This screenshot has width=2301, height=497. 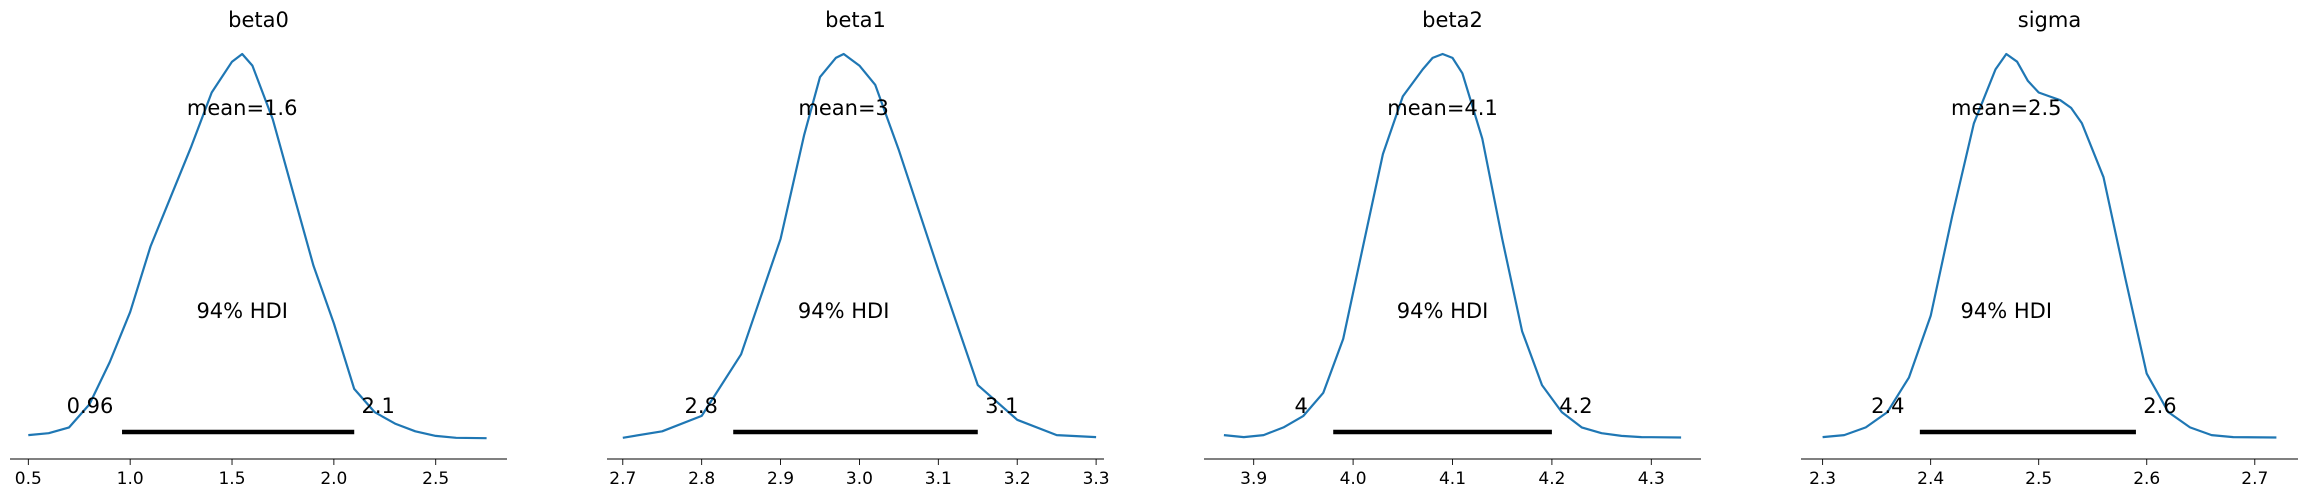 I want to click on x-tick-label: 2.6, so click(x=2146, y=479).